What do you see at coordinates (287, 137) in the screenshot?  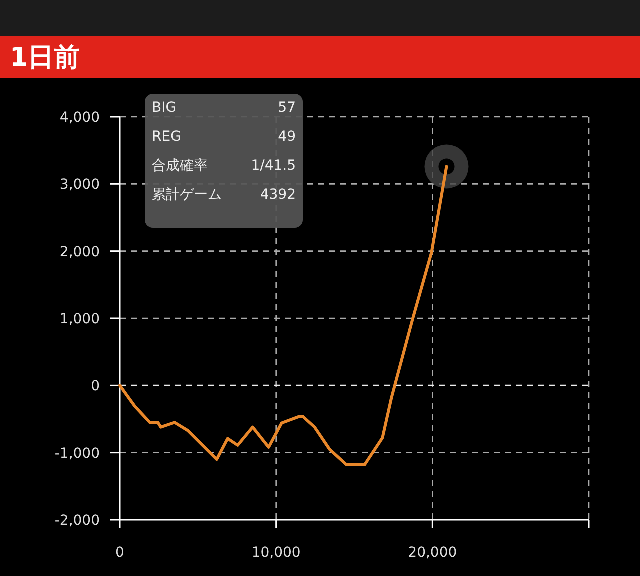 I see `annotation: 49` at bounding box center [287, 137].